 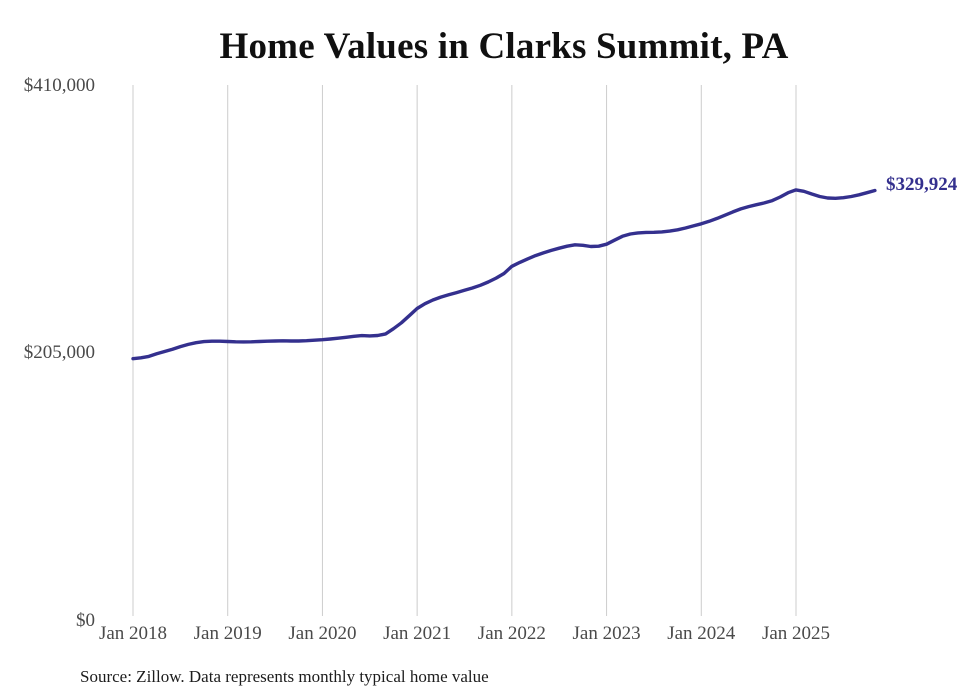 I want to click on x-tick-label: Jan 2022, so click(x=511, y=633).